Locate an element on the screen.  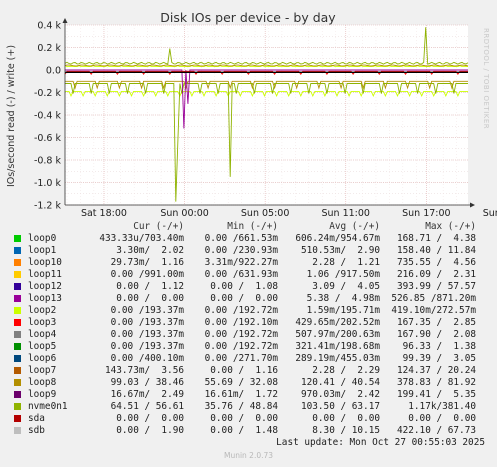
legend-name: loop10 is located at coordinates (45, 262).